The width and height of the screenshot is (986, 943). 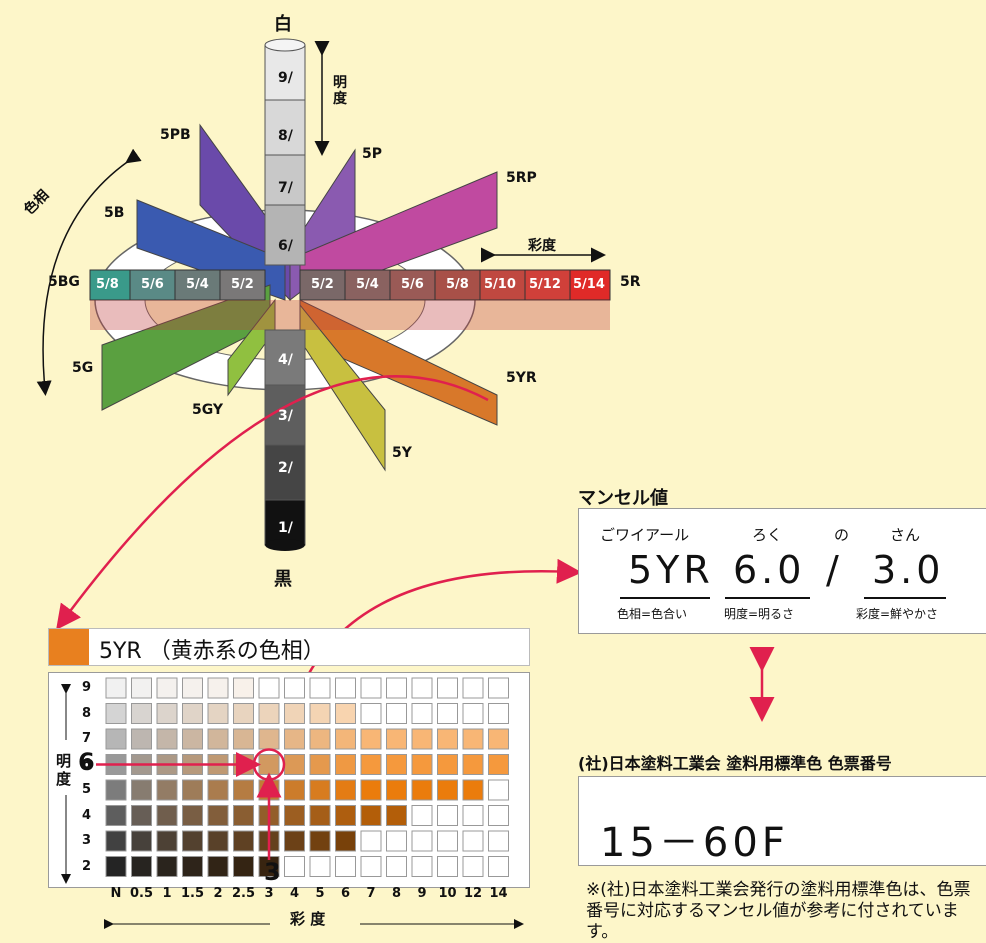 What do you see at coordinates (473, 893) in the screenshot?
I see `chroma-col-label: 12` at bounding box center [473, 893].